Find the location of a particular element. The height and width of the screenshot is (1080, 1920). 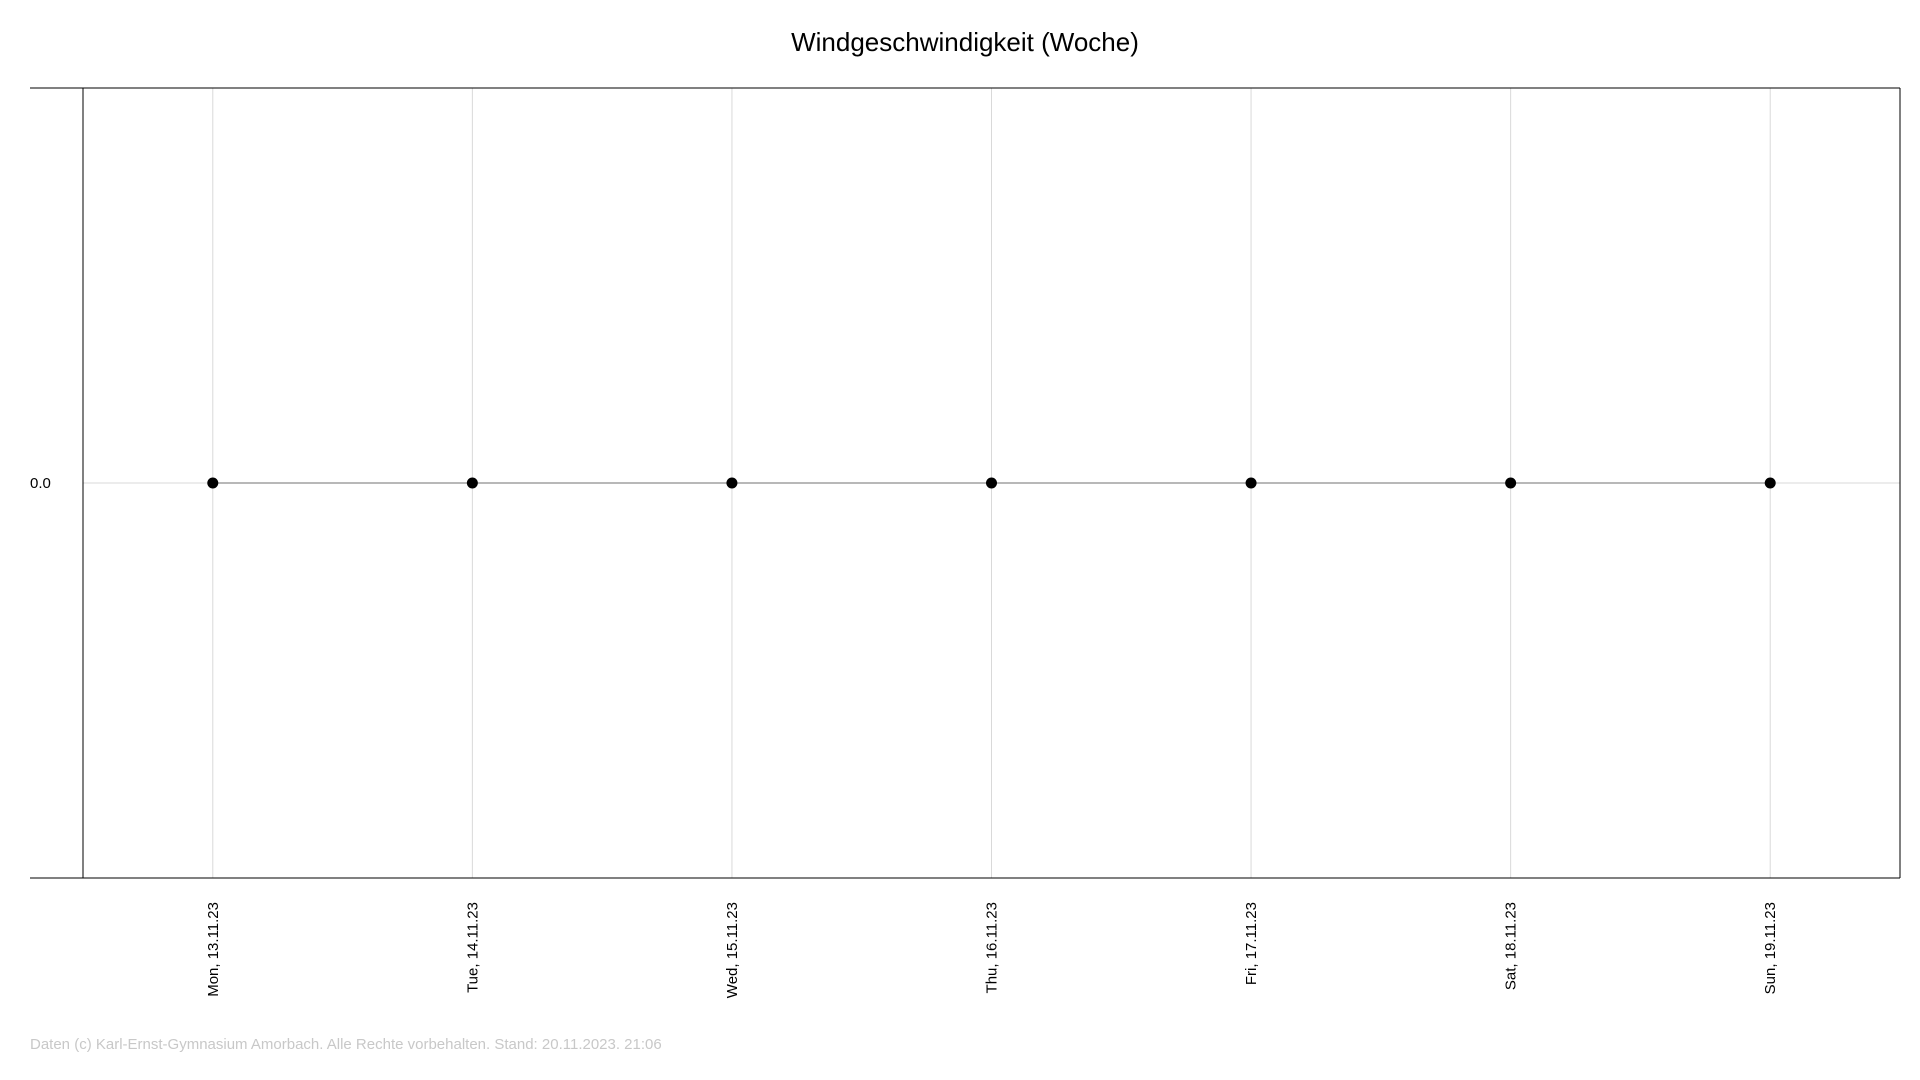

x-tick-label: Sun, 19.11.23 is located at coordinates (1770, 948).